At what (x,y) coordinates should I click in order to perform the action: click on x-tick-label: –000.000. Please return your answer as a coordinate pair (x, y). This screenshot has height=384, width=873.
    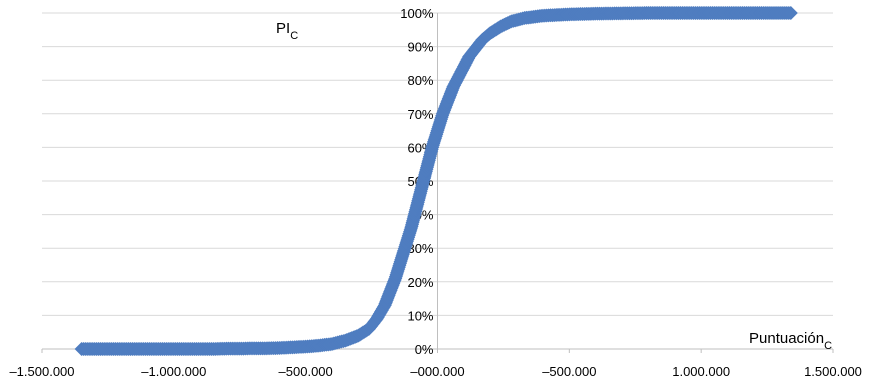
    Looking at the image, I should click on (437, 371).